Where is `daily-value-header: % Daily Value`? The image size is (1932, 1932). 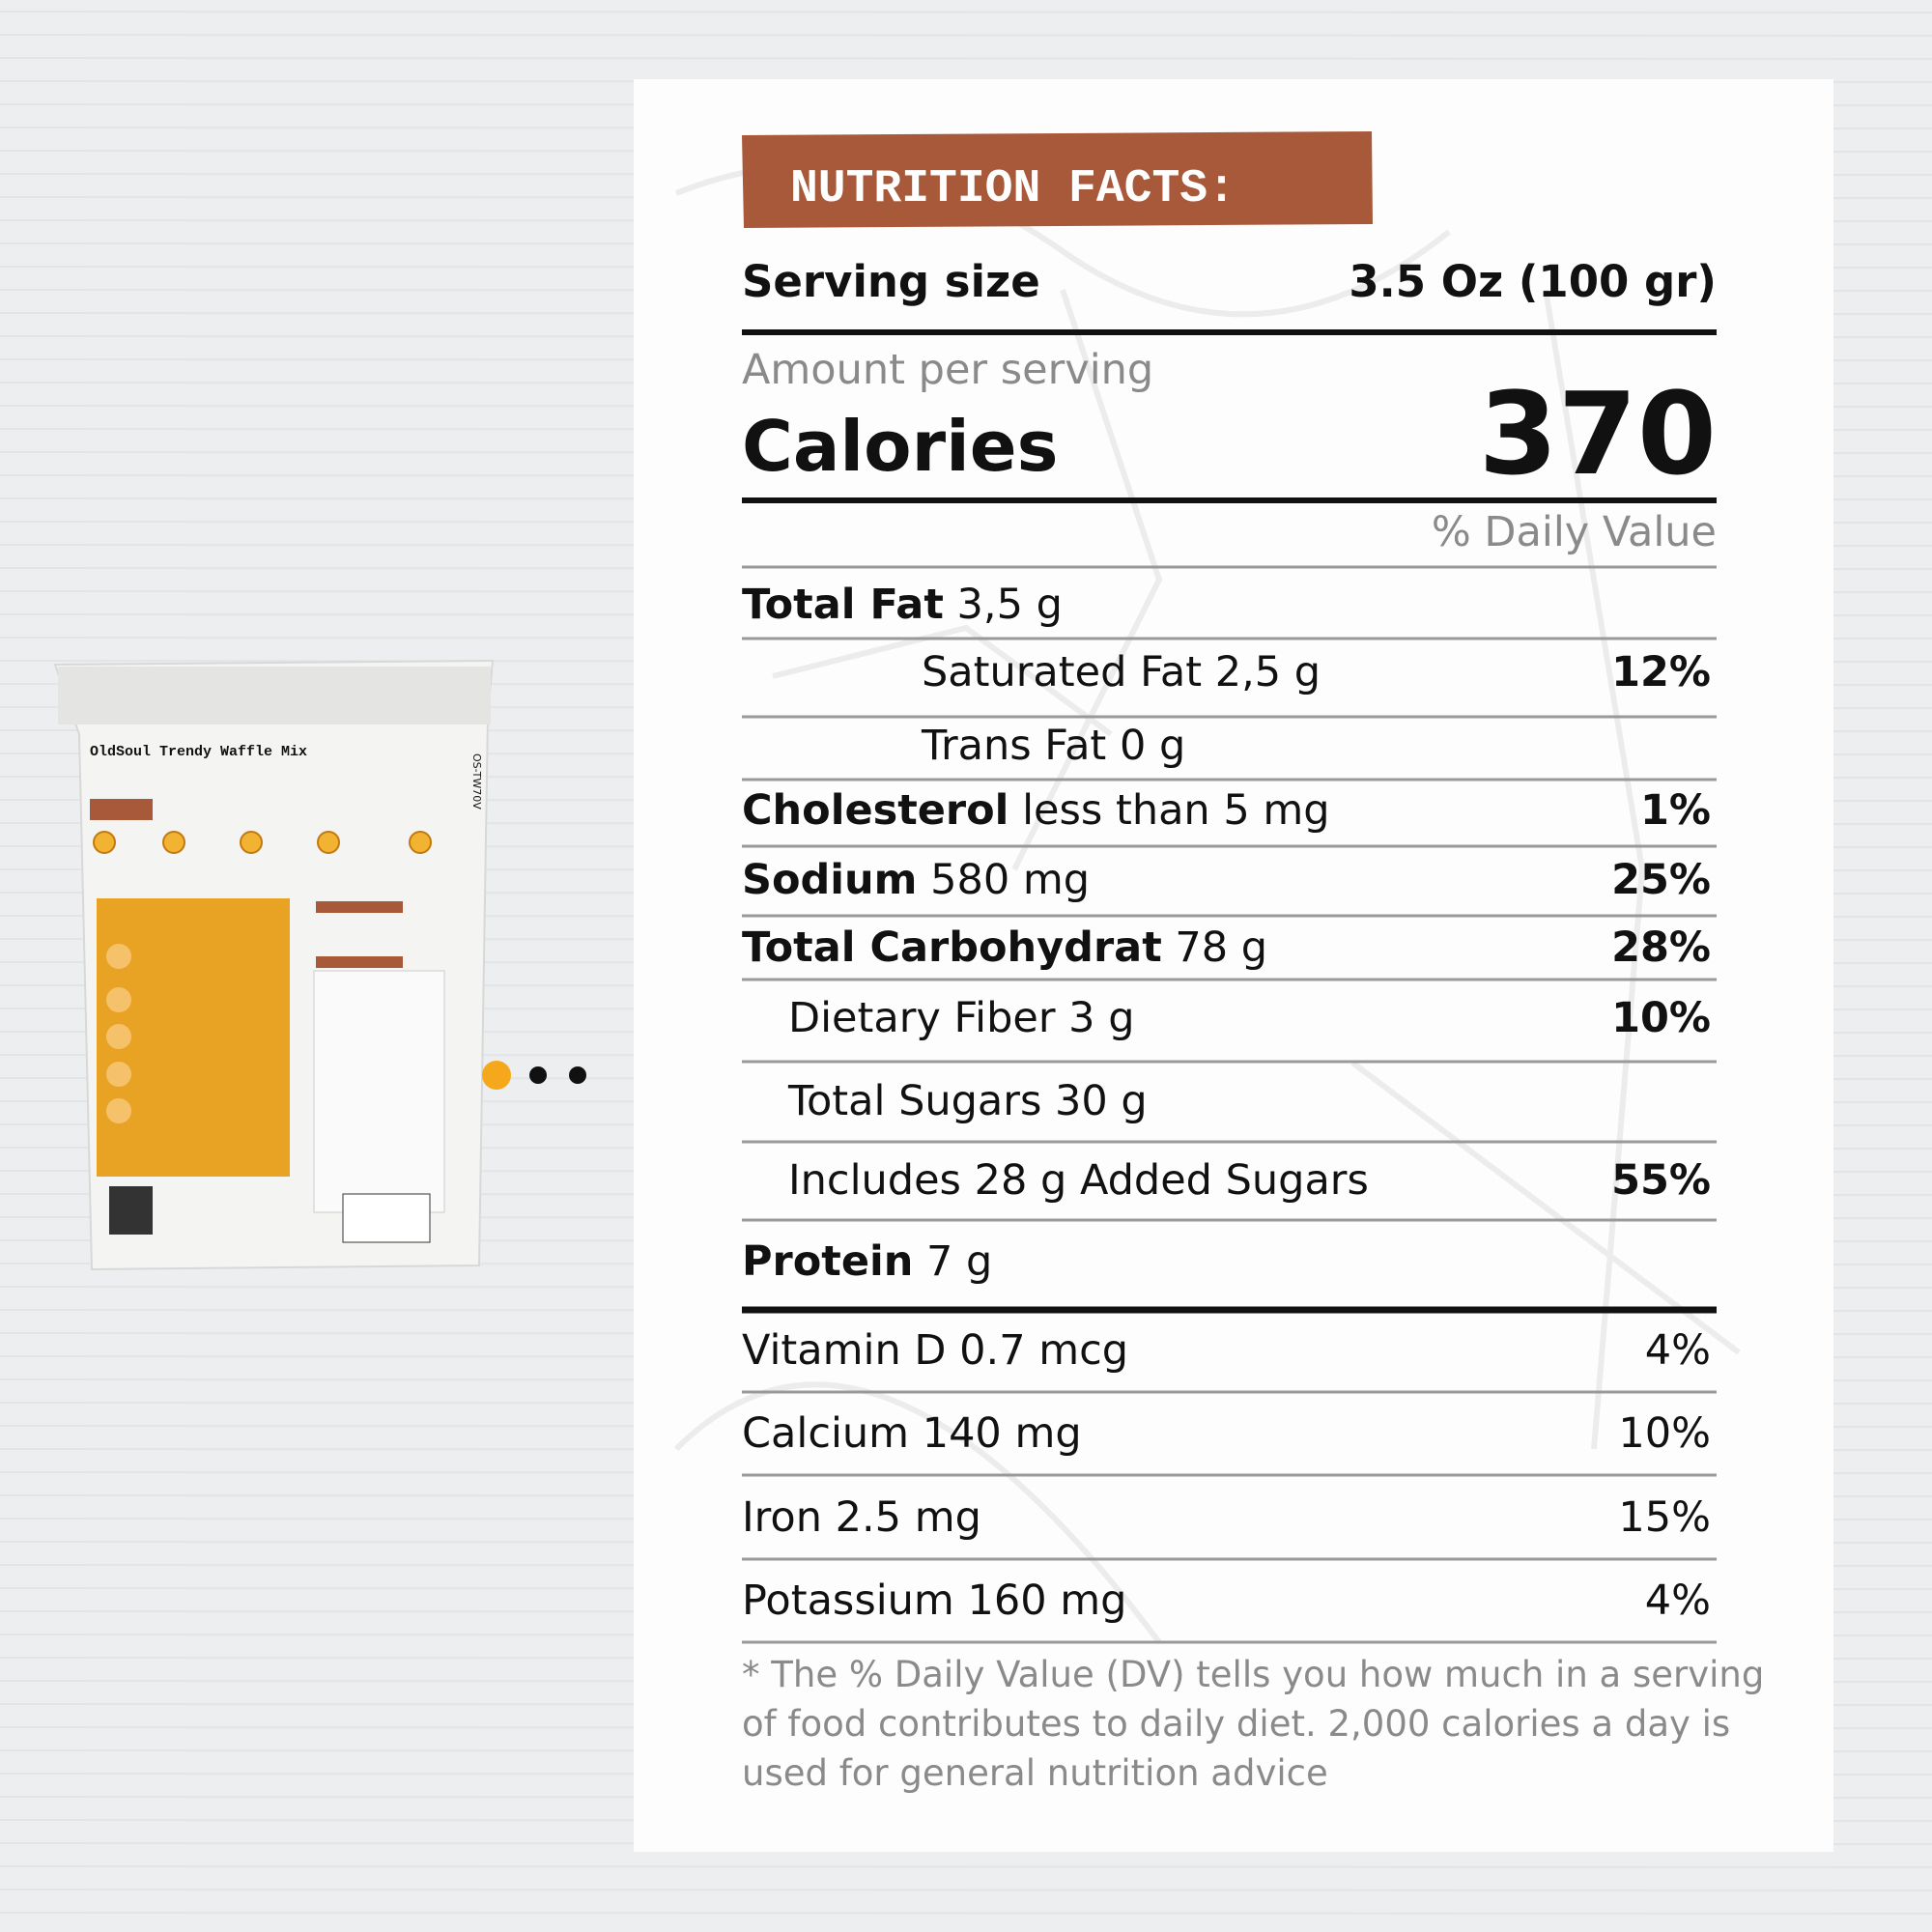
daily-value-header: % Daily Value is located at coordinates (1574, 532).